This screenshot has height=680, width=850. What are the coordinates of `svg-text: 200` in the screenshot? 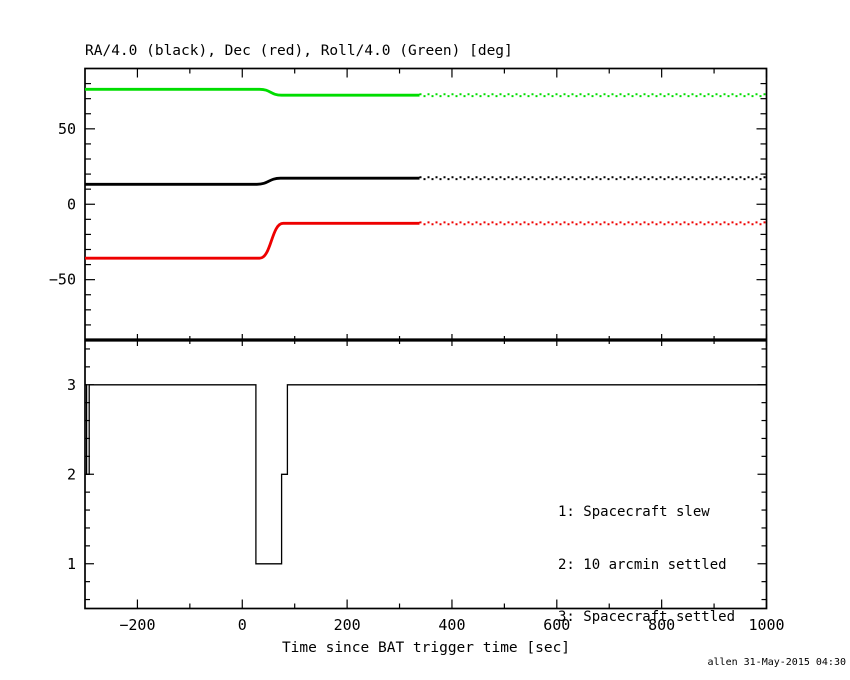 It's located at (347, 625).